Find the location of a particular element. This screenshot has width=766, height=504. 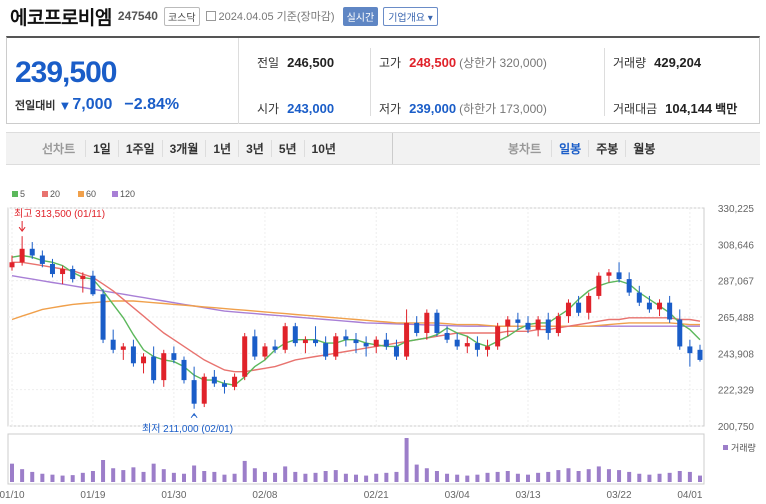

prev-close-value: 246,500 is located at coordinates (311, 62).